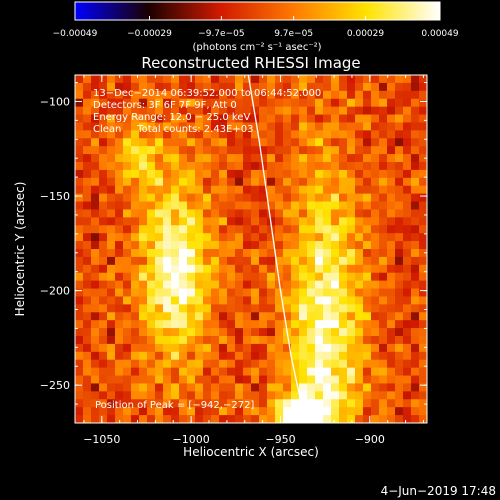  Describe the element at coordinates (370, 439) in the screenshot. I see `x-tick-label: −900` at that location.